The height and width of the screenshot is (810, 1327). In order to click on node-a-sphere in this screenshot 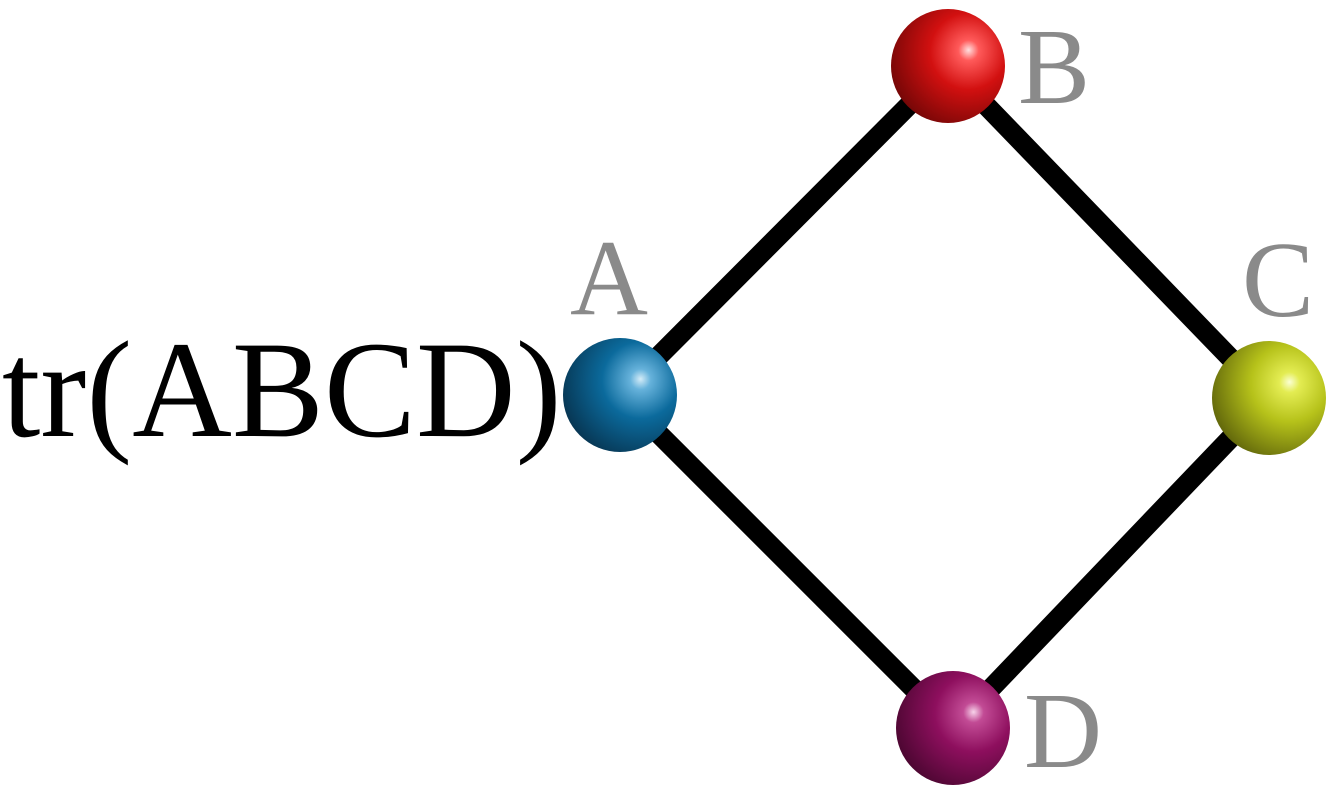, I will do `click(620, 395)`.